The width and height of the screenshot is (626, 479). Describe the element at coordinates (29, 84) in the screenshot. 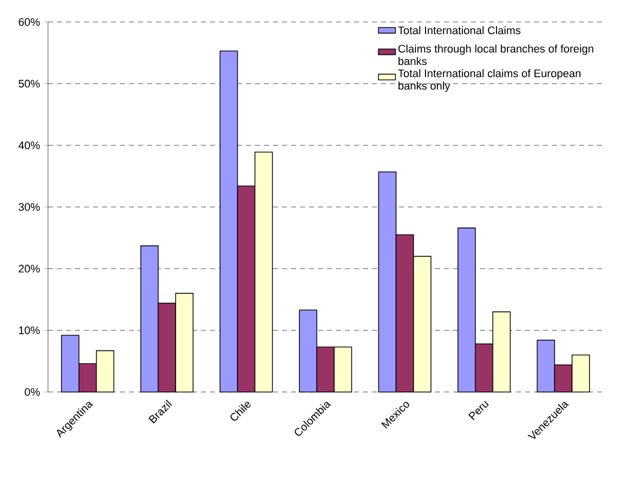

I see `y-tick-label: 50%` at that location.